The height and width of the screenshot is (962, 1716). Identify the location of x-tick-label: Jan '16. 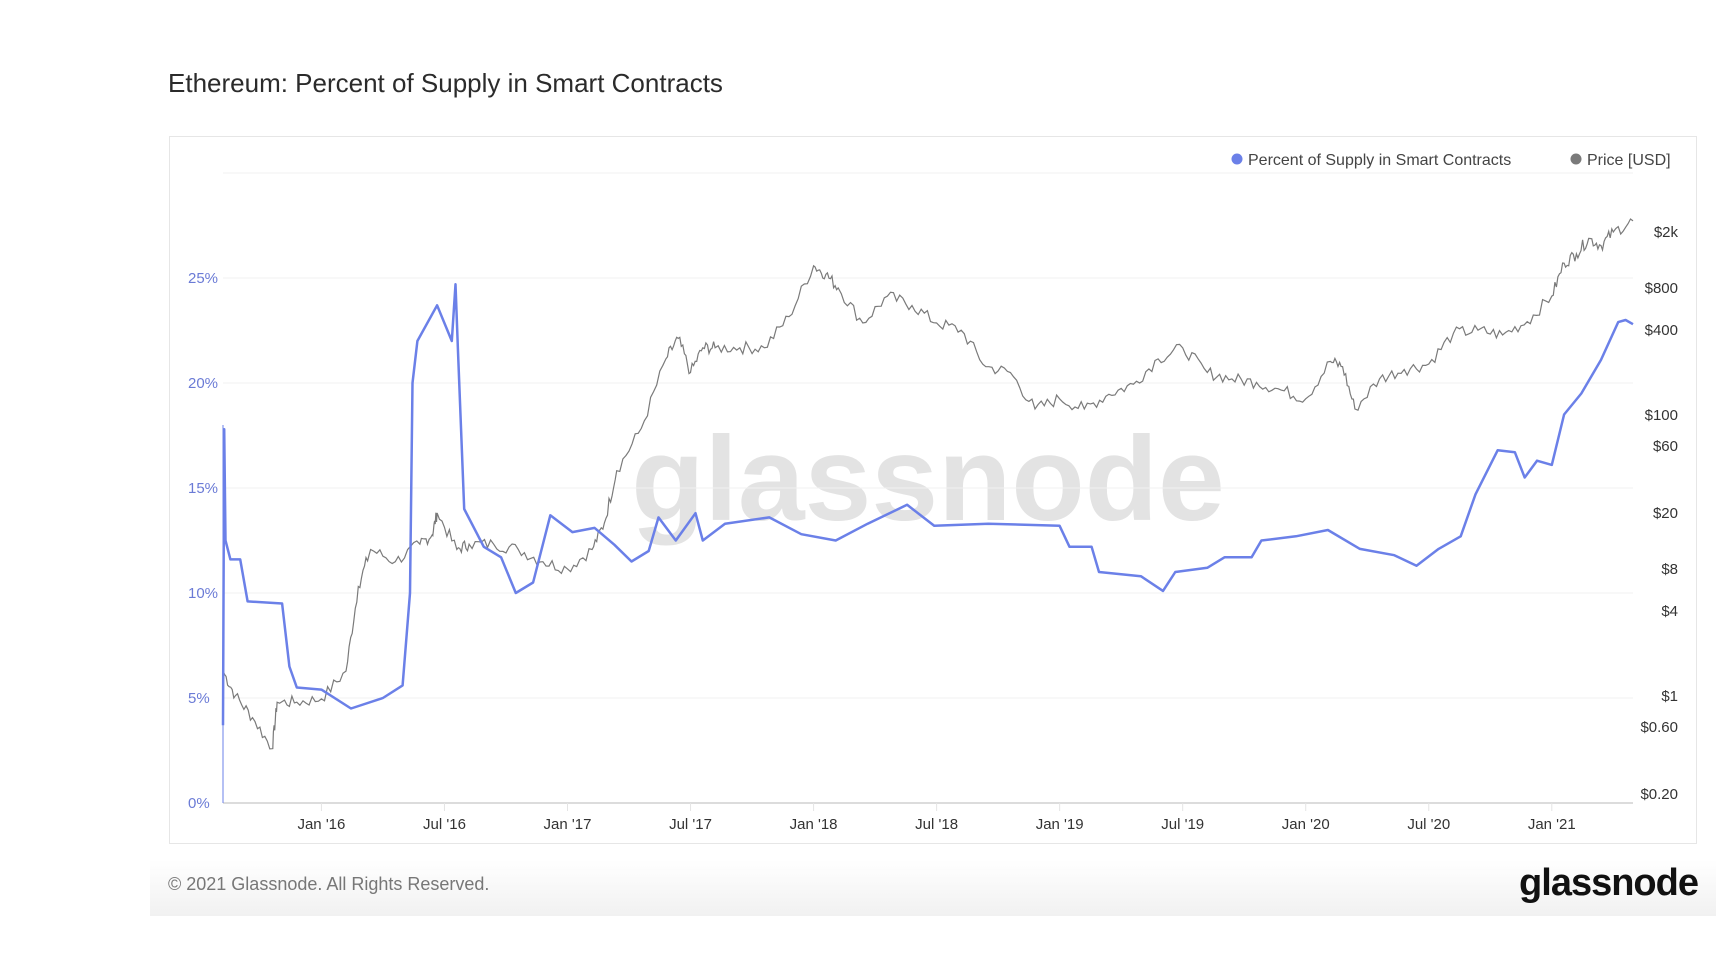
(321, 824).